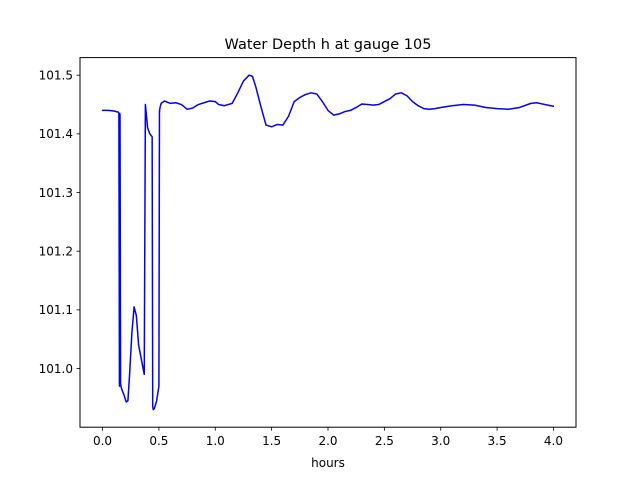 This screenshot has height=480, width=640. What do you see at coordinates (271, 441) in the screenshot?
I see `x-tick-label: 1.5` at bounding box center [271, 441].